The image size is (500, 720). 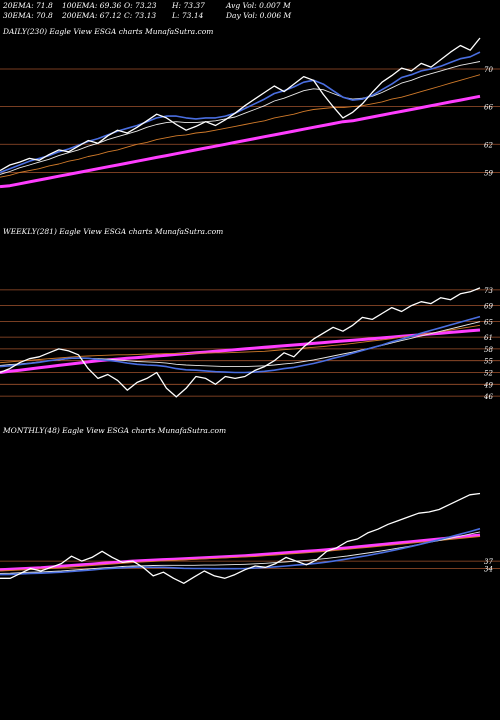 I want to click on weekly-ema30-line, so click(x=240, y=344).